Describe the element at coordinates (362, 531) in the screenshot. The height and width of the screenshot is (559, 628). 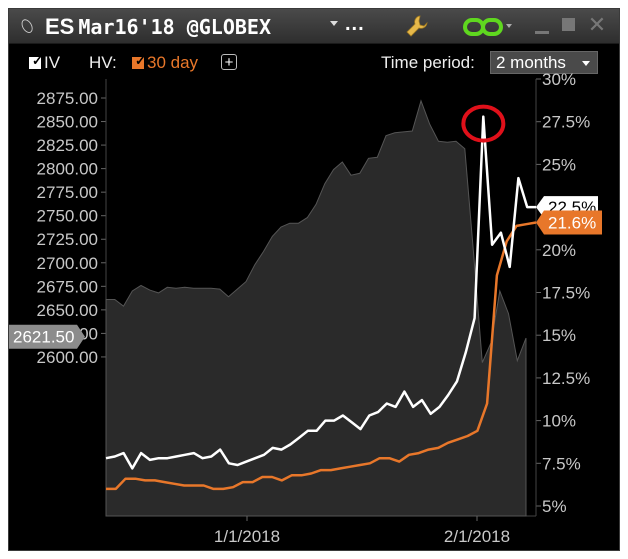
I see `x-axis: 1/1/2018 2/1/2018` at that location.